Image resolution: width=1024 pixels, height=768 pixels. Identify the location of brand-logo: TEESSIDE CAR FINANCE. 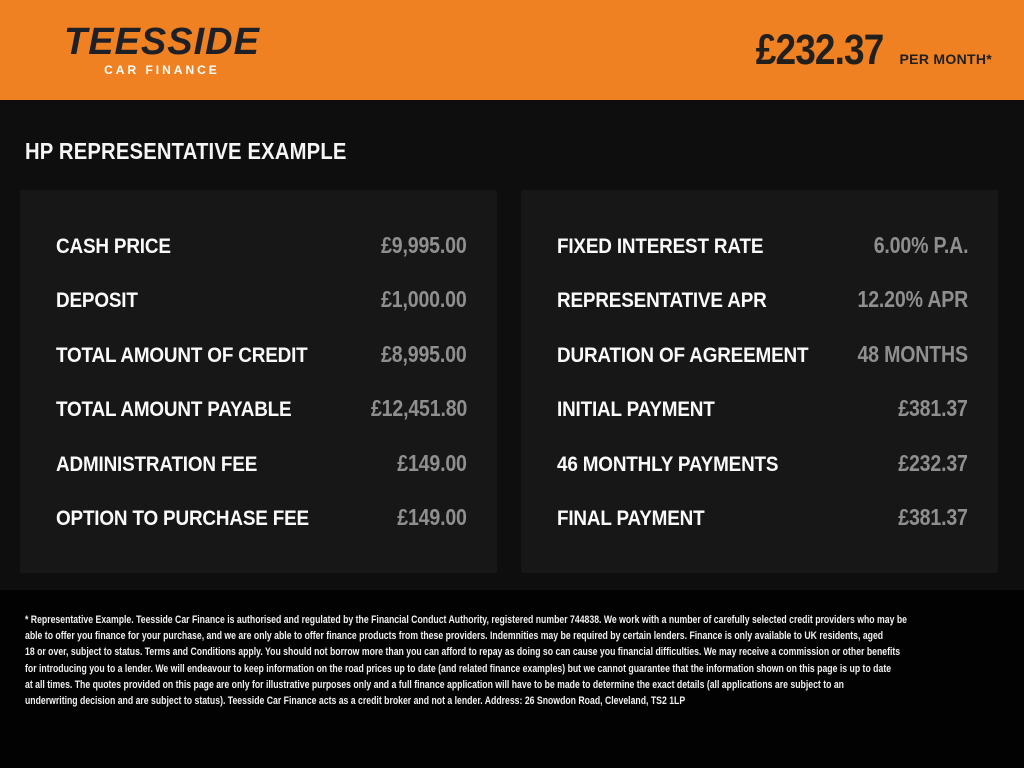
(162, 49).